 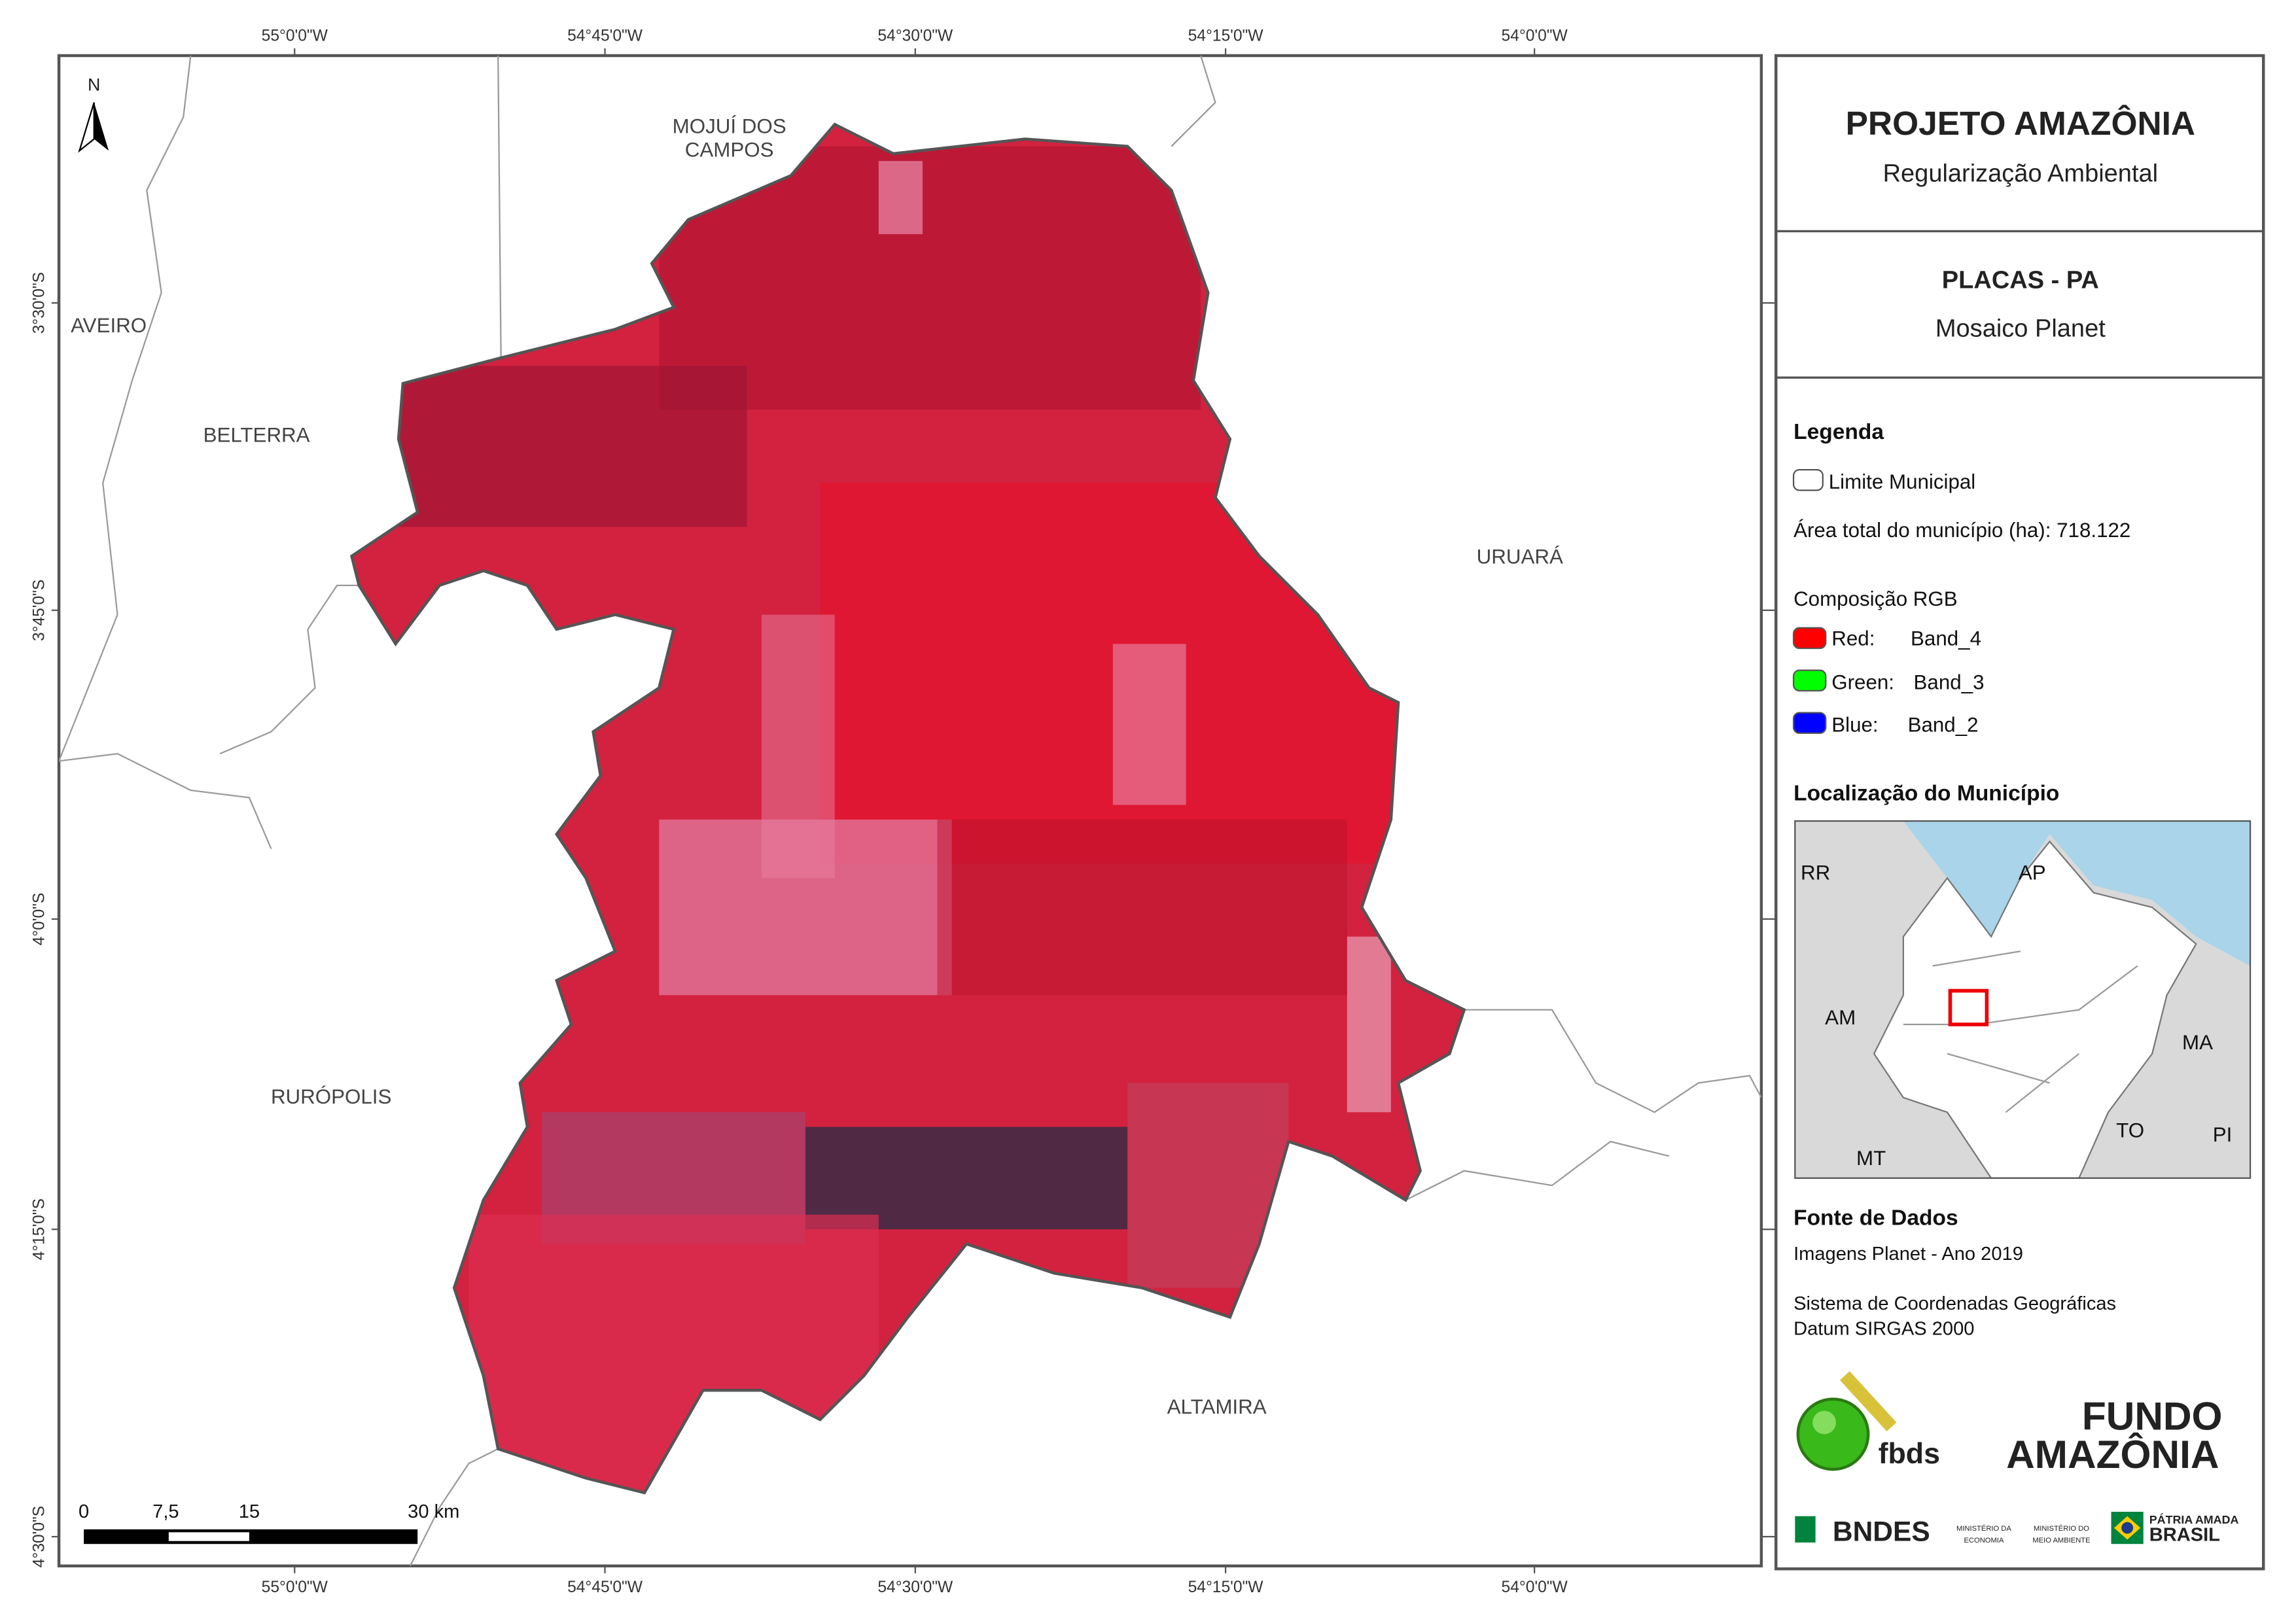 I want to click on y-coord-label: 4°0'0"S, so click(x=39, y=920).